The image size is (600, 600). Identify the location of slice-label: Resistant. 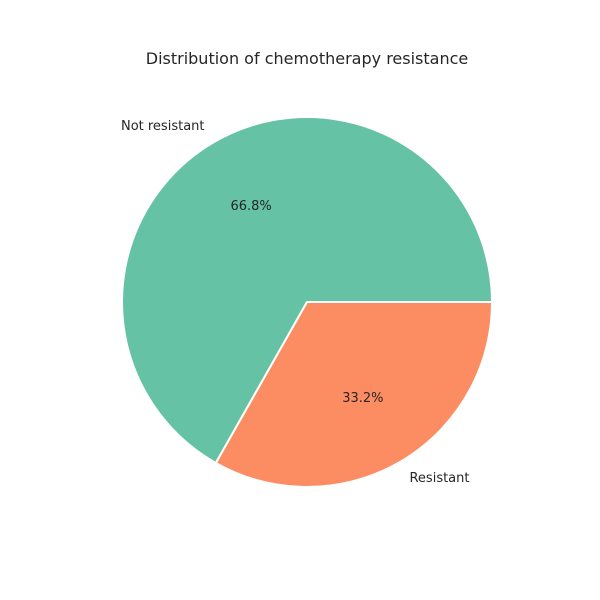
(439, 478).